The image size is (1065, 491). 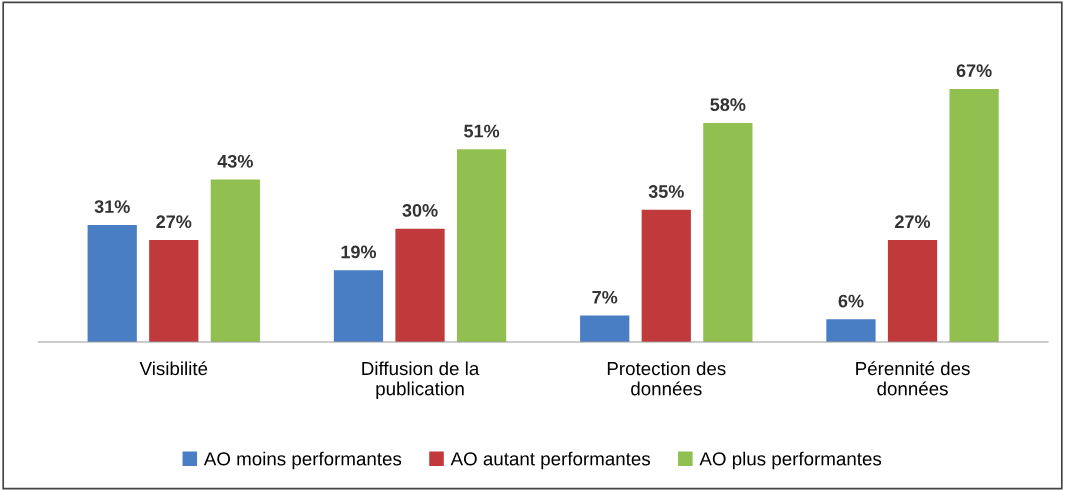 I want to click on data-label: 7%, so click(x=605, y=297).